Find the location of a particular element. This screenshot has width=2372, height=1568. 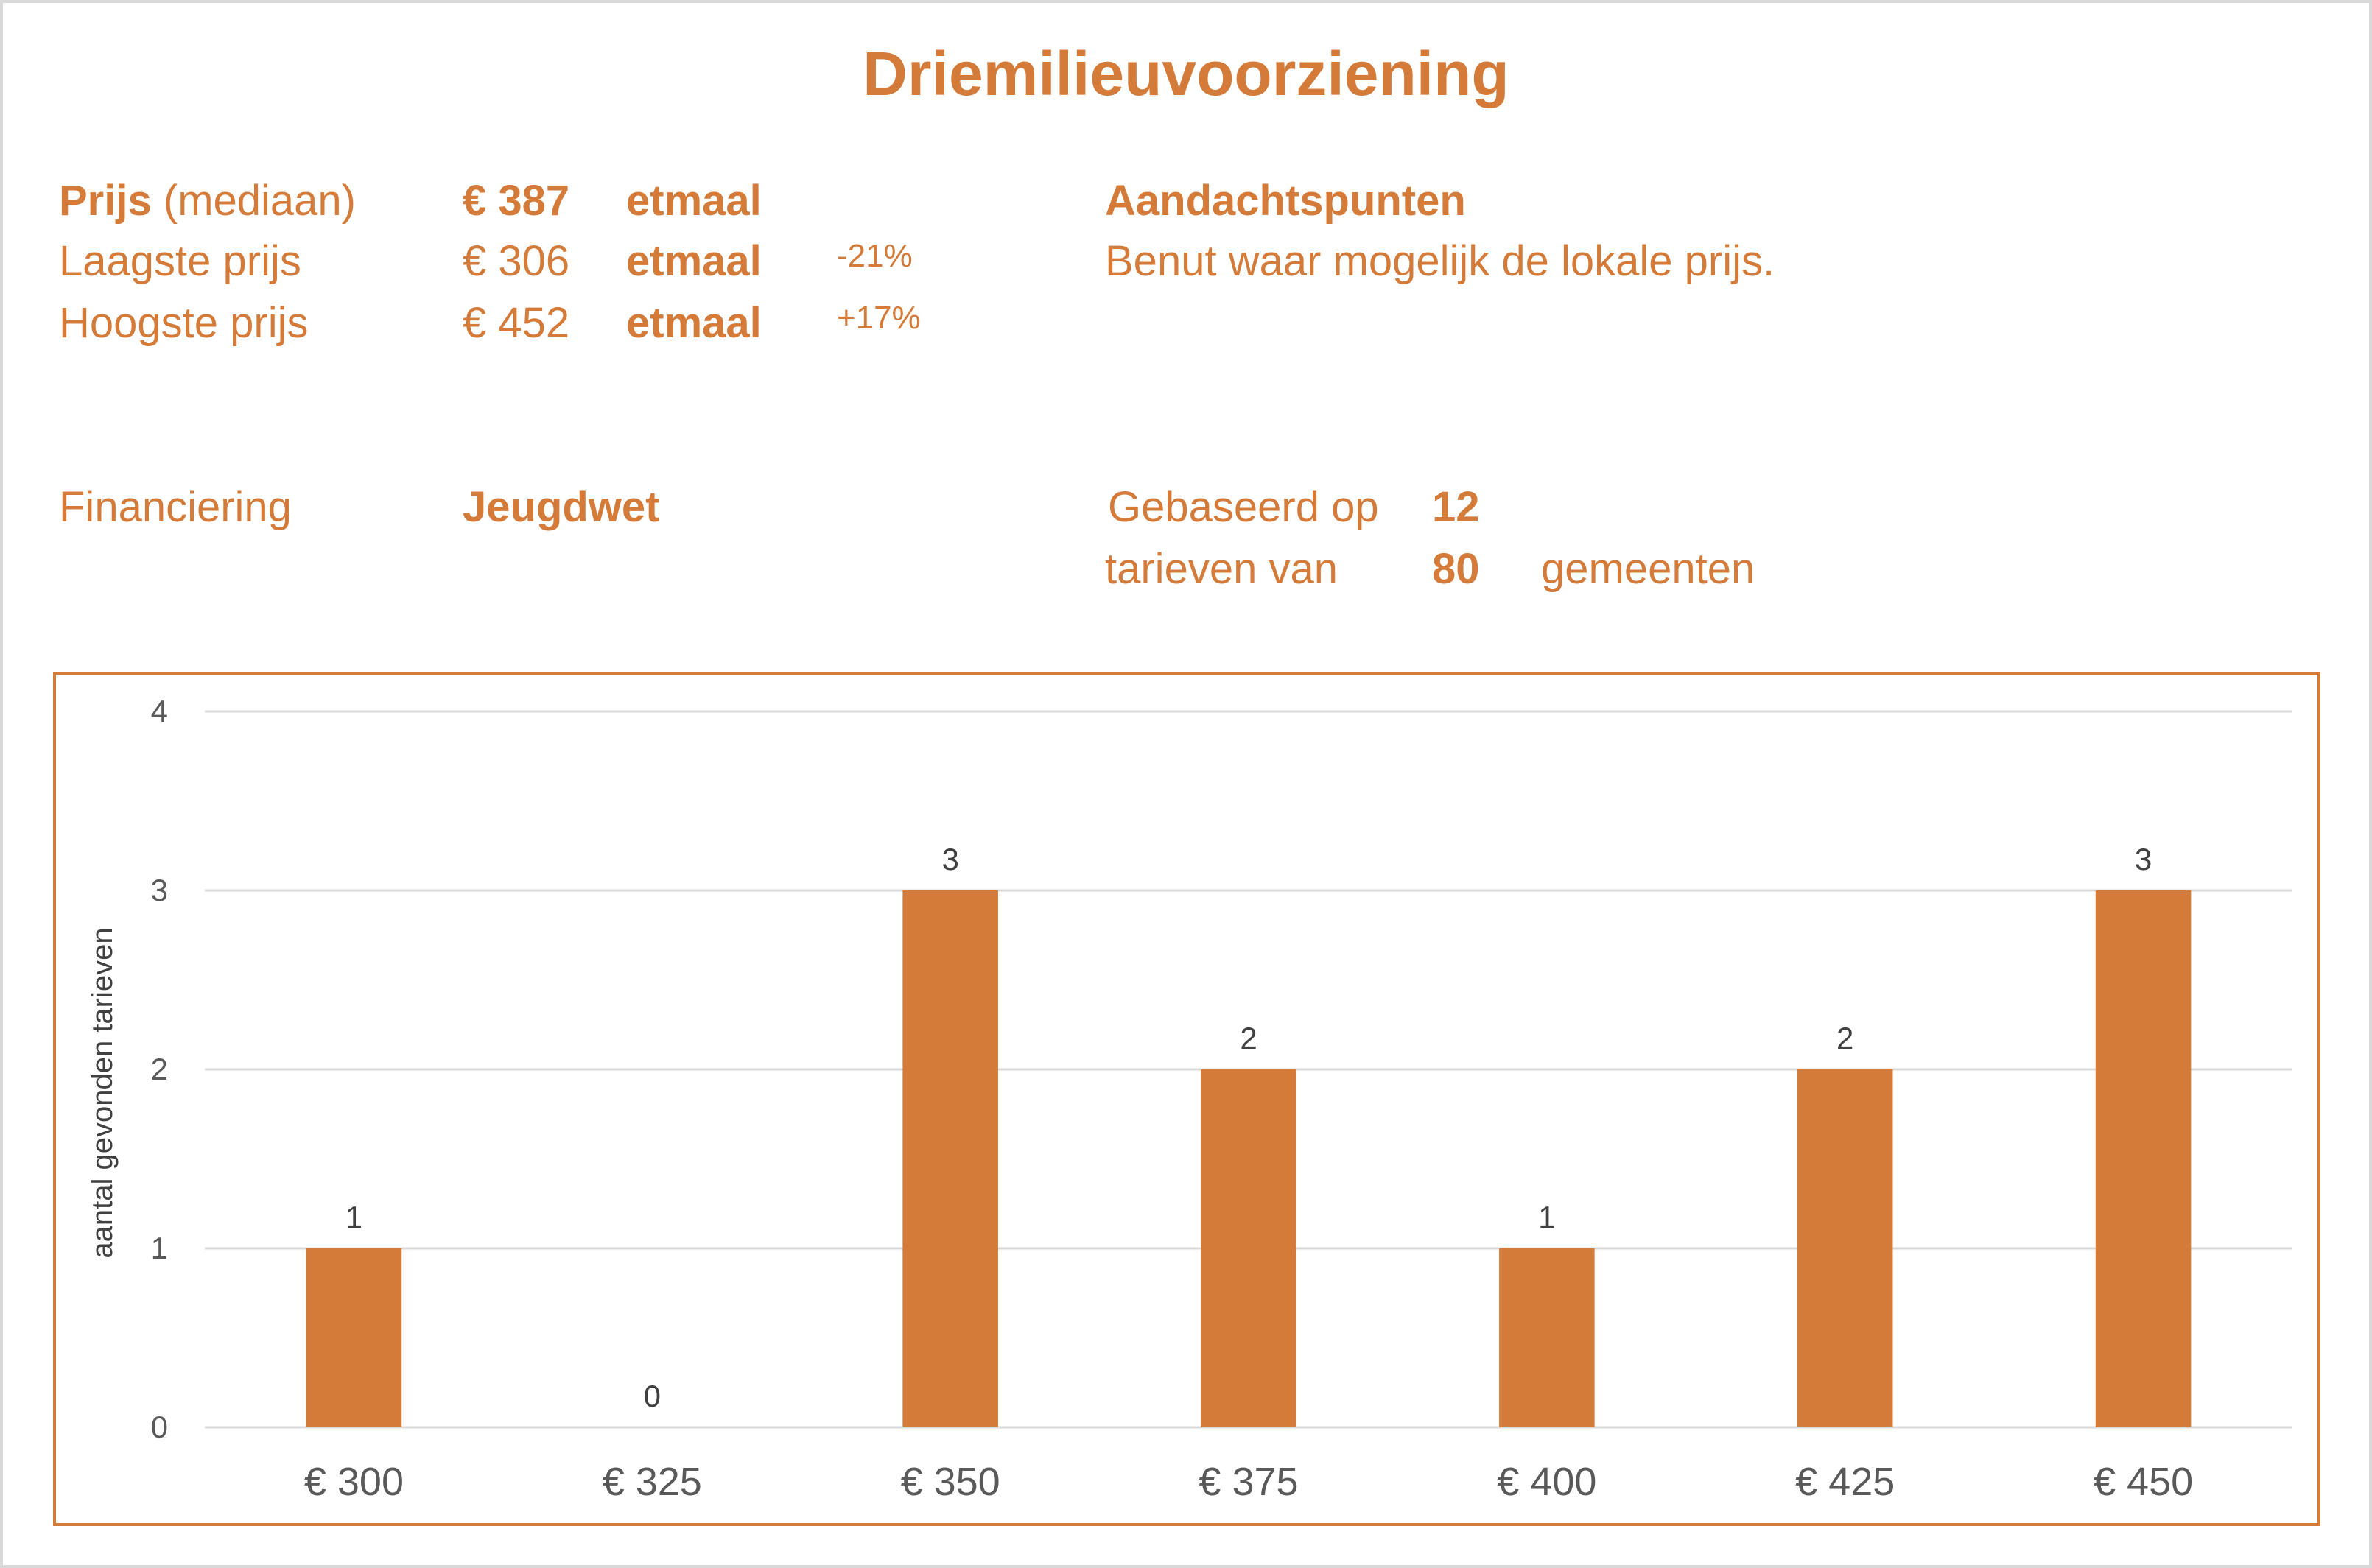

x-tick-label: € 450 is located at coordinates (2143, 1482).